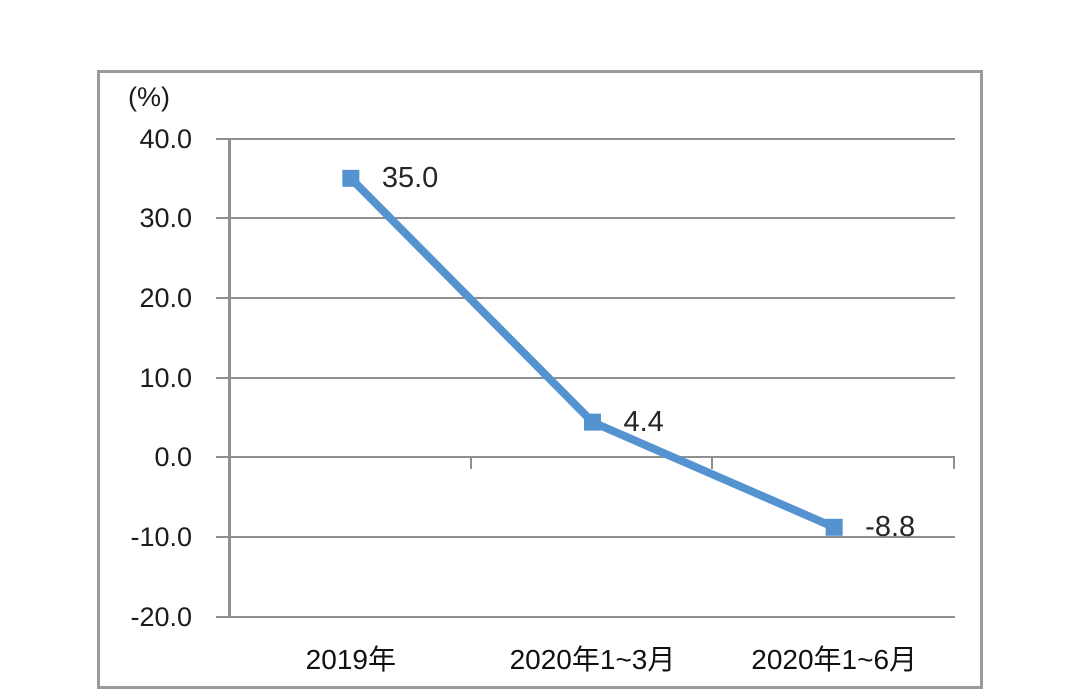  Describe the element at coordinates (165, 138) in the screenshot. I see `y-tick-label: 40.0` at that location.